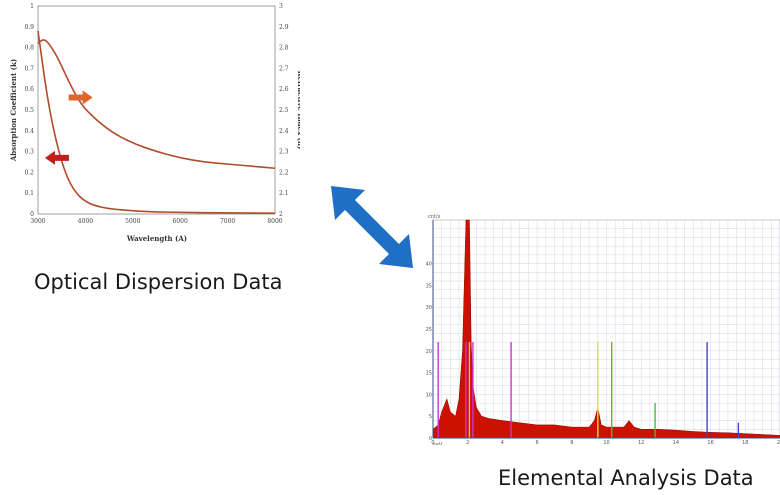 This screenshot has height=495, width=780. I want to click on spectrum-y-tick: 10, so click(429, 395).